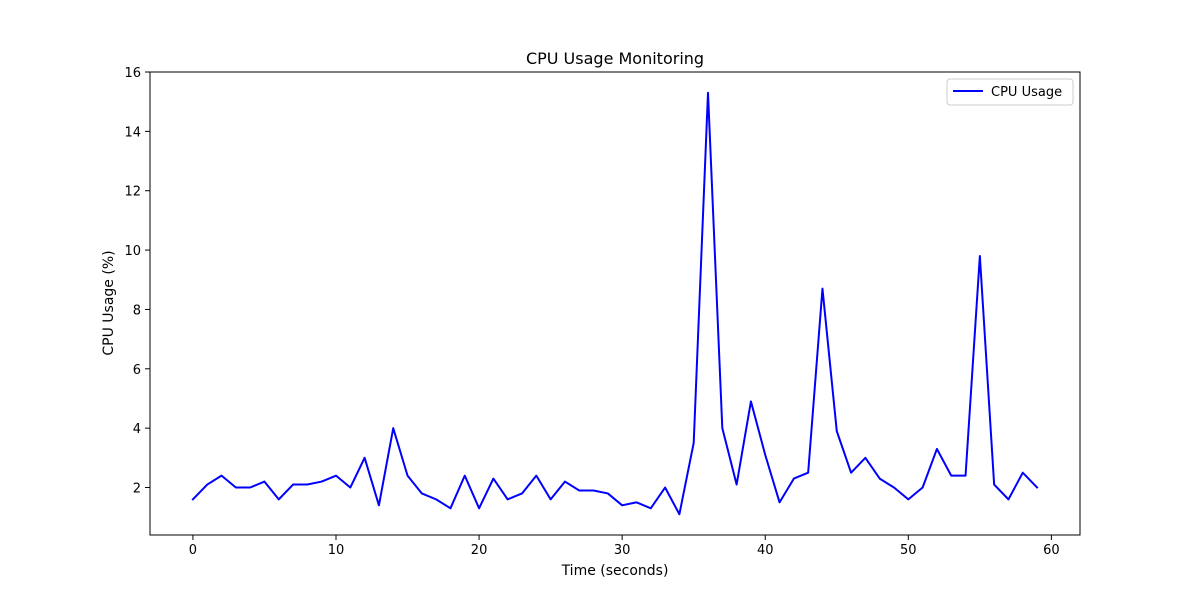 This screenshot has width=1200, height=600. Describe the element at coordinates (137, 370) in the screenshot. I see `y-tick-label: 6` at that location.